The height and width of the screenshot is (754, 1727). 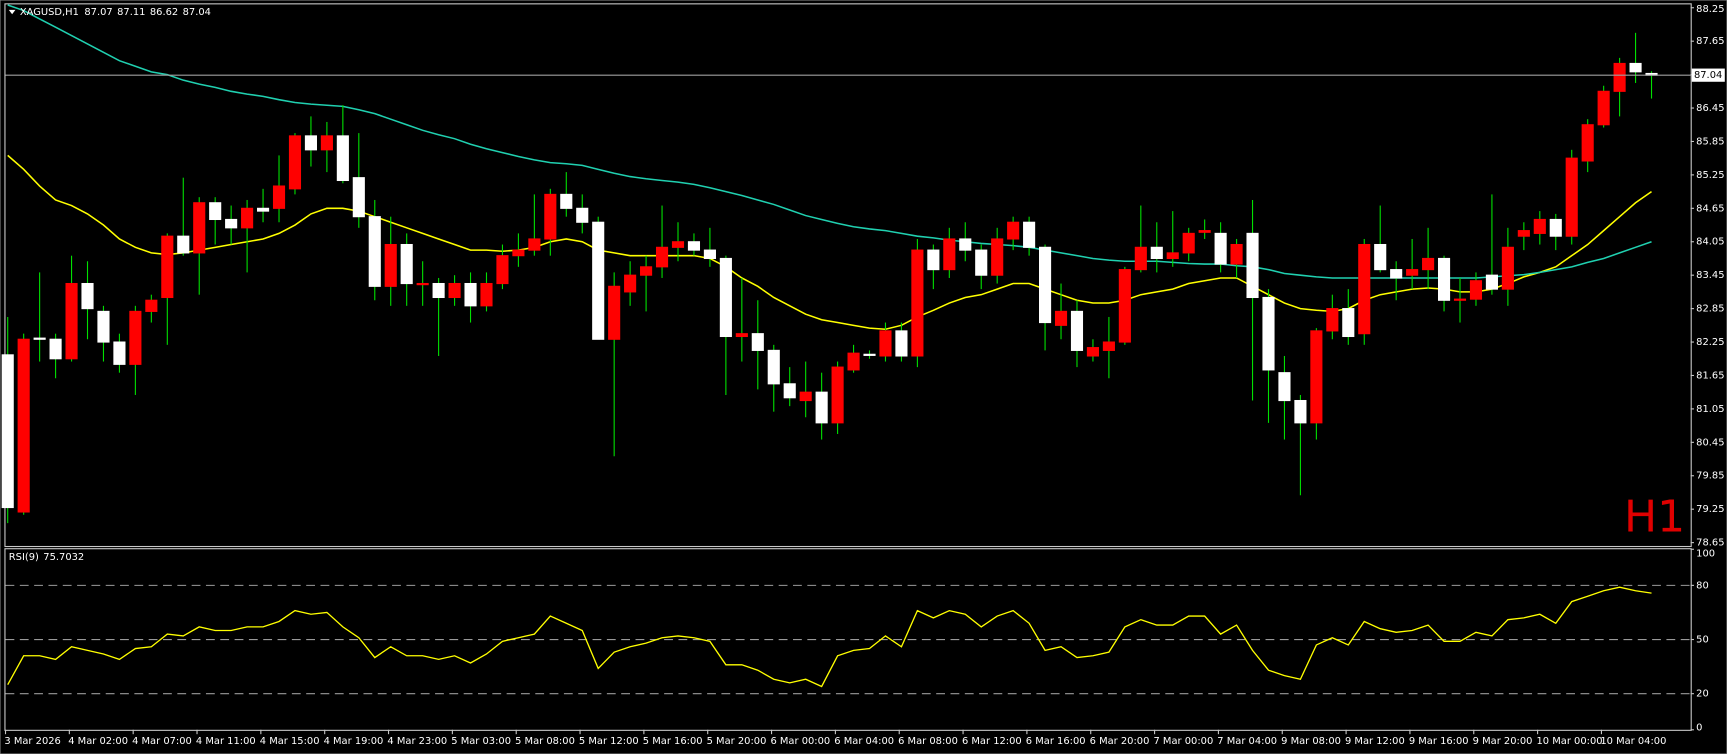 What do you see at coordinates (32, 741) in the screenshot?
I see `x-tick-label: 3 Mar 2026` at bounding box center [32, 741].